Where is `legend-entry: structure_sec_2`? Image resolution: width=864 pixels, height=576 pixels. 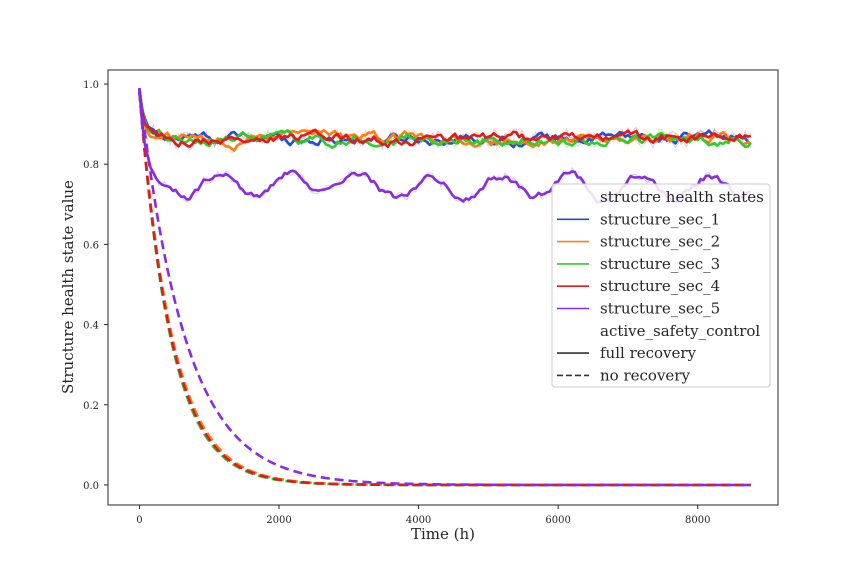
legend-entry: structure_sec_2 is located at coordinates (660, 242).